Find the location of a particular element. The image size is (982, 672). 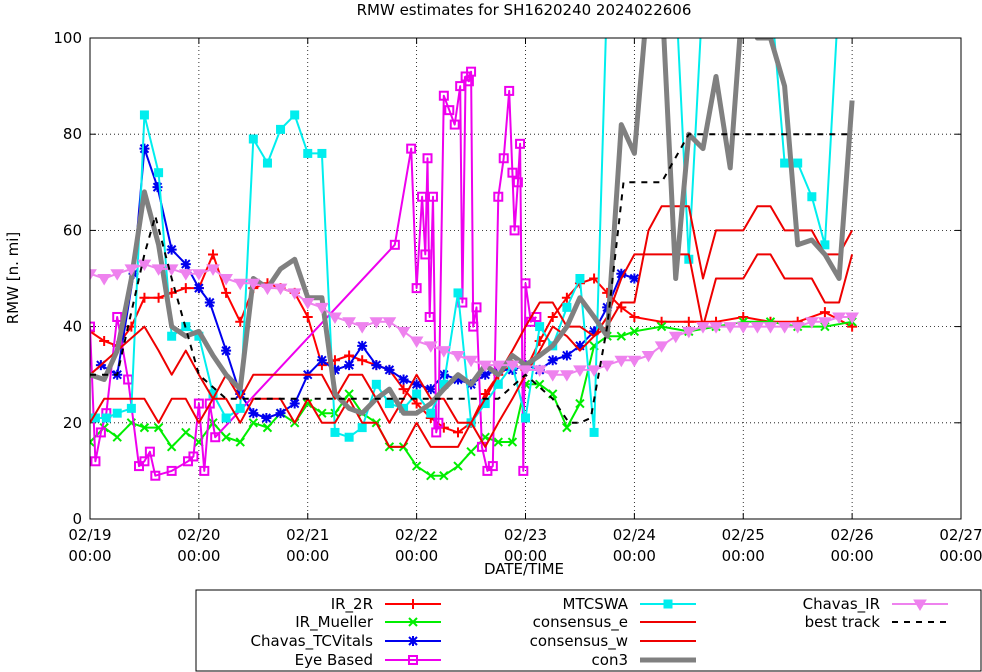

legend-label: Chavas_TCVitals is located at coordinates (312, 641).